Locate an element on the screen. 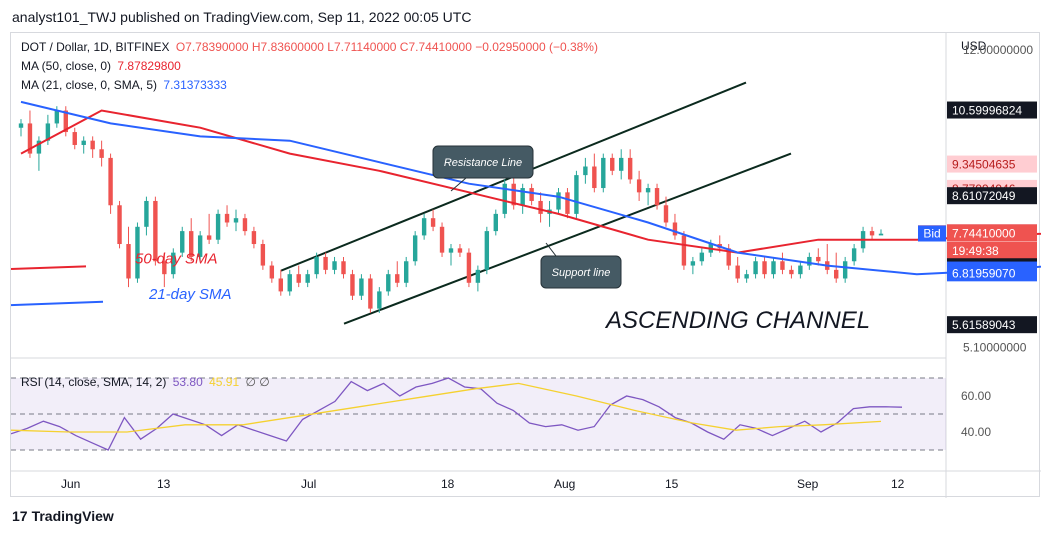 This screenshot has width=1052, height=536. legend-symbol: DOT / Dollar, 1D, BITFINEX is located at coordinates (95, 47).